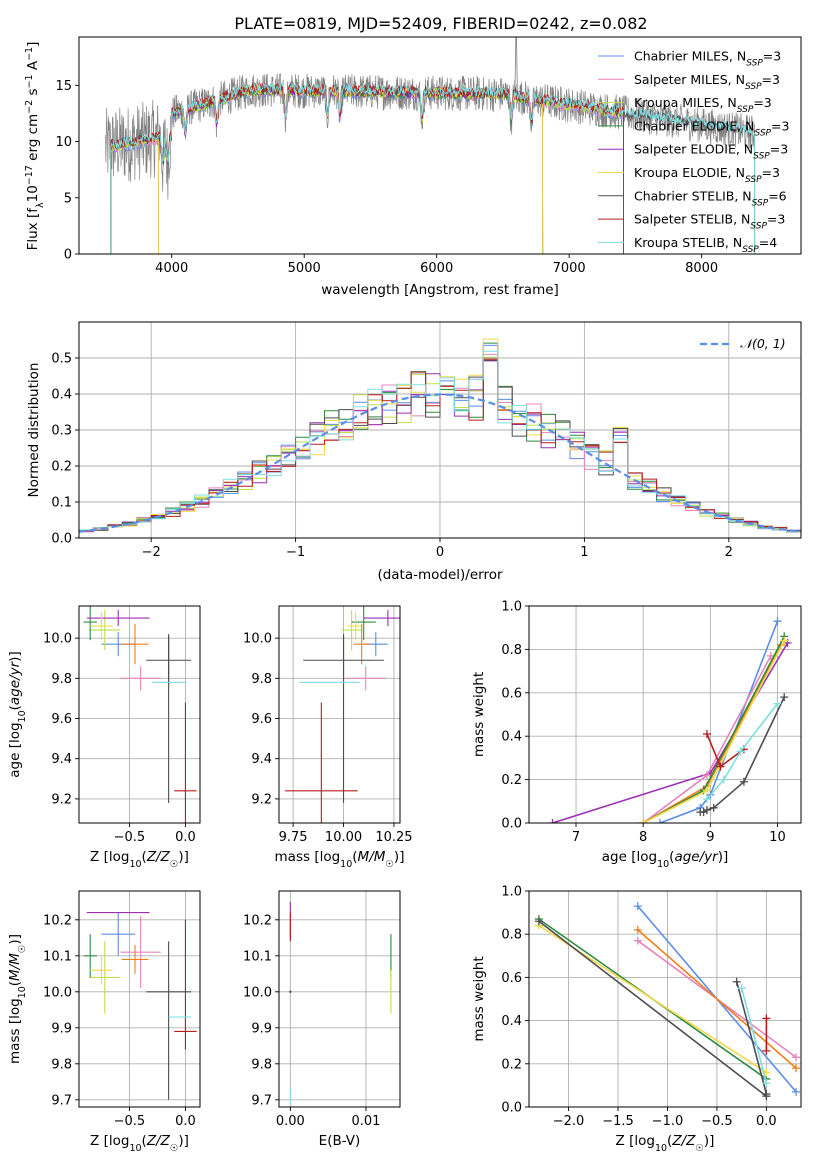 This screenshot has height=1170, width=819. Describe the element at coordinates (290, 991) in the screenshot. I see `data-point` at that location.